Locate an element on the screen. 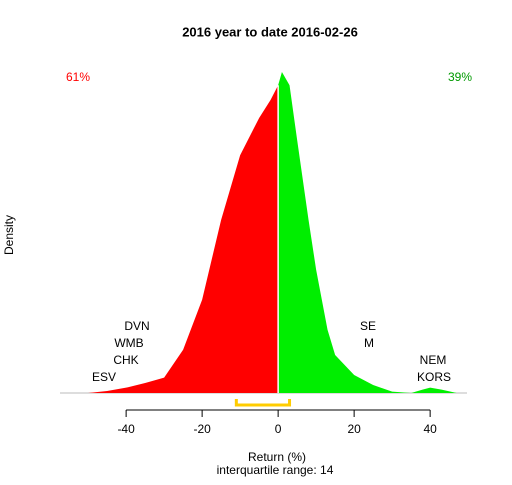 The width and height of the screenshot is (512, 485). iqr-bracket is located at coordinates (263, 403).